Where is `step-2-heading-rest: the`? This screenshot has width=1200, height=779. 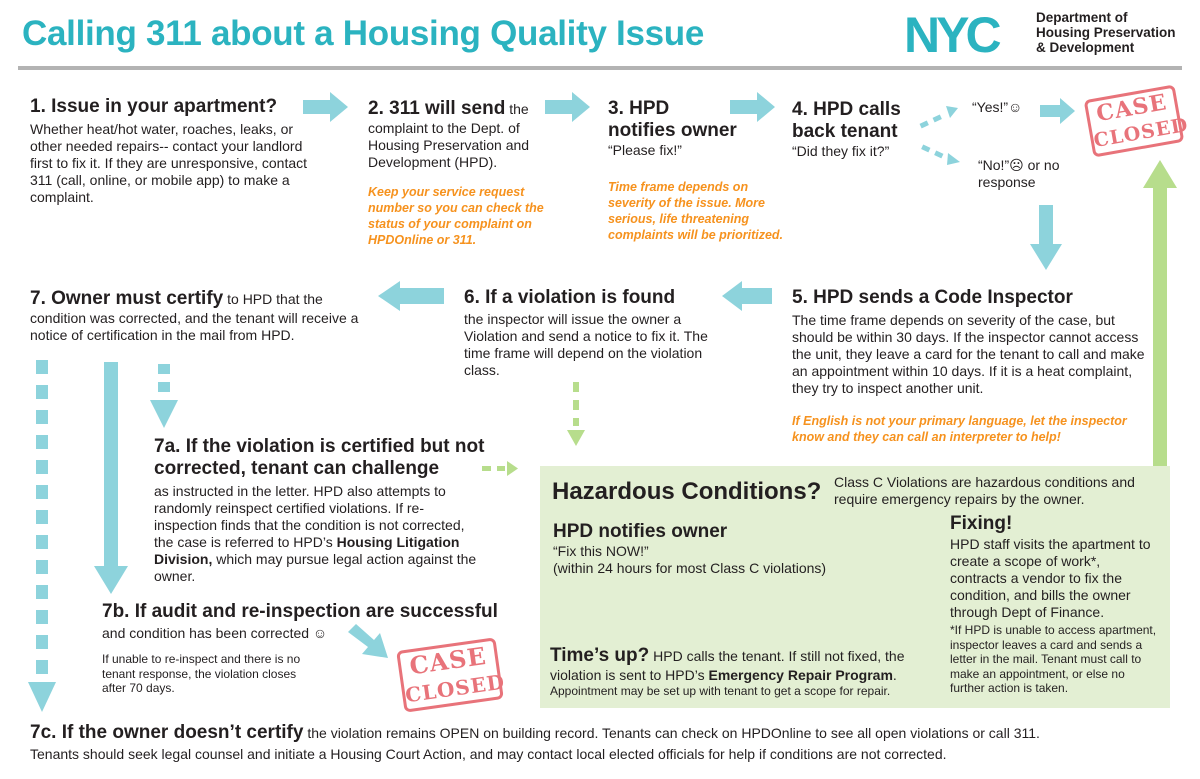 step-2-heading-rest: the is located at coordinates (519, 109).